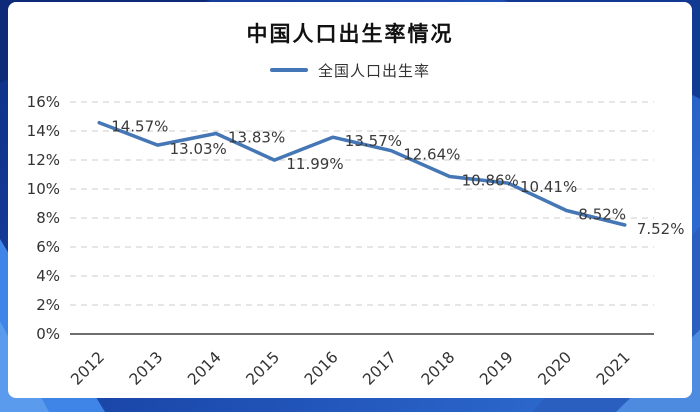 The width and height of the screenshot is (700, 412). Describe the element at coordinates (263, 368) in the screenshot. I see `svg-text: 2015` at that location.